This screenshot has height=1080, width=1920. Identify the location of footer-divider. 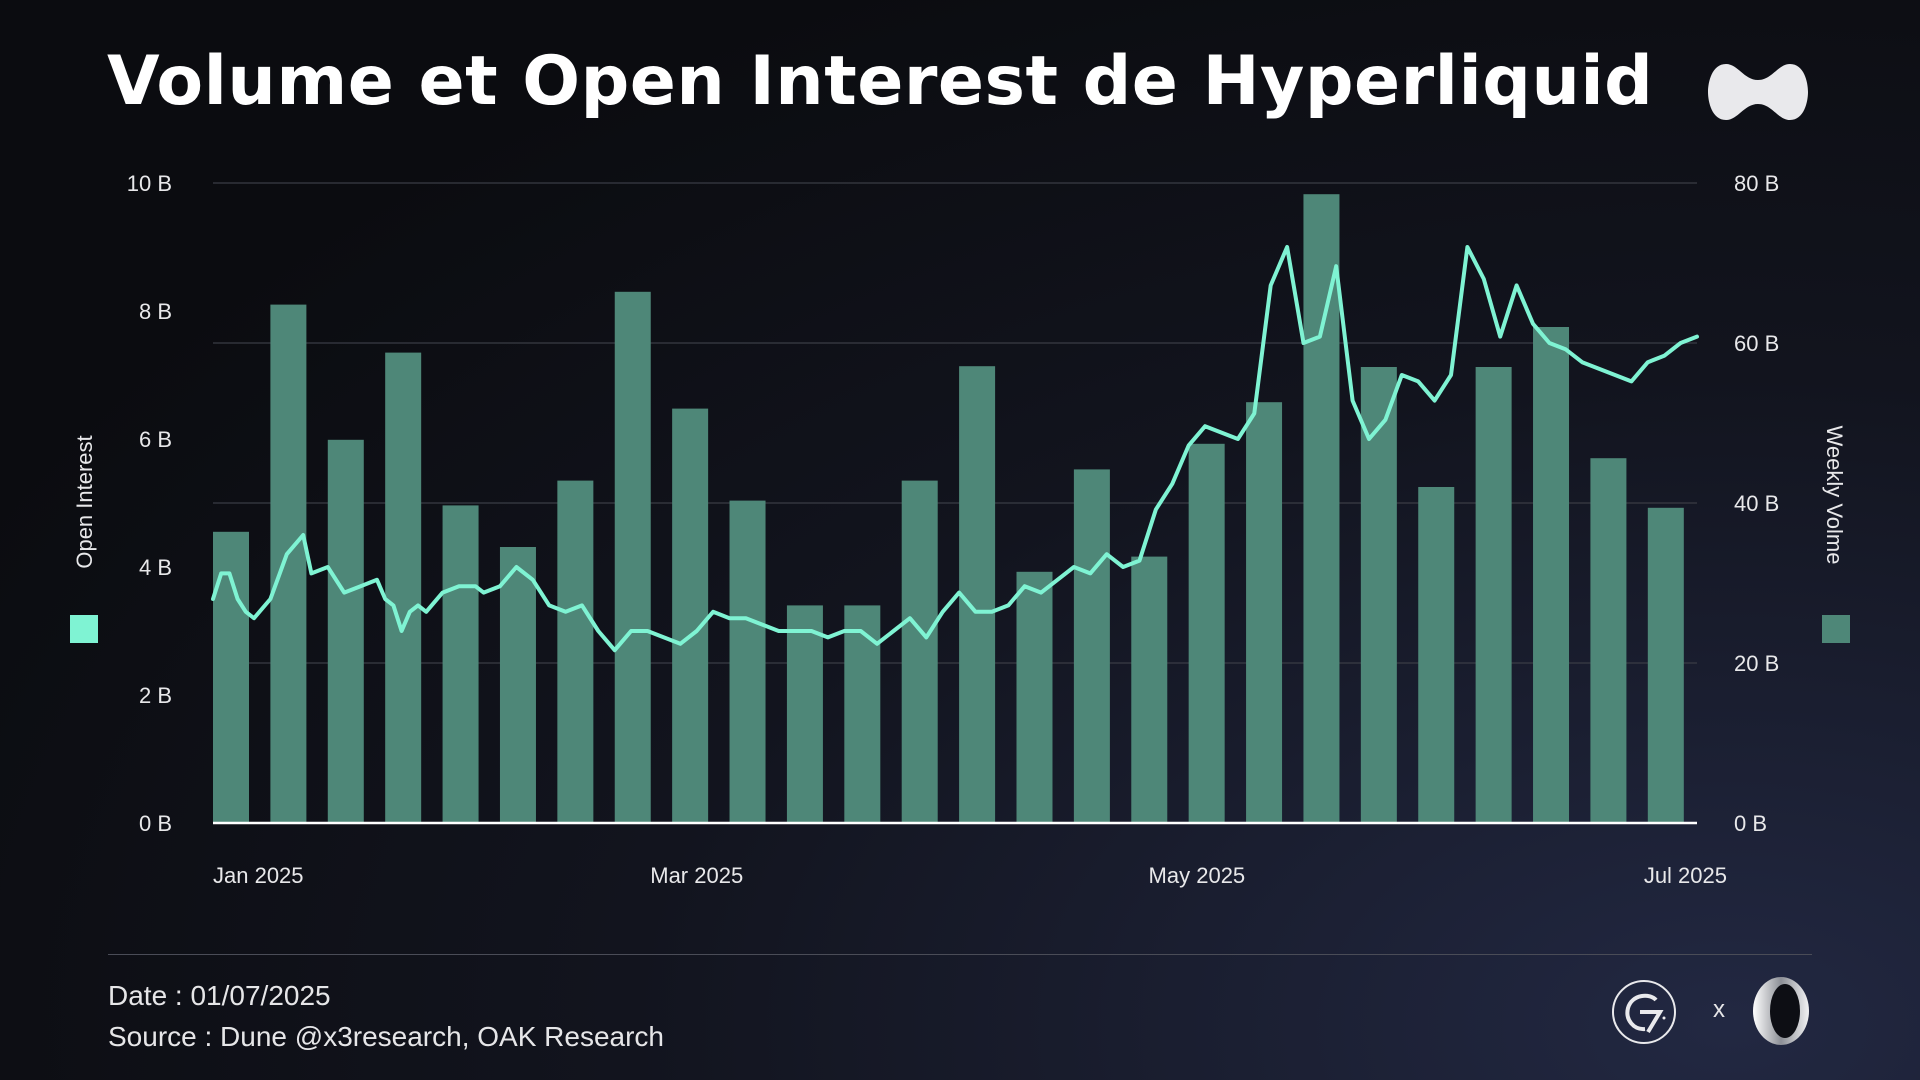
(960, 954).